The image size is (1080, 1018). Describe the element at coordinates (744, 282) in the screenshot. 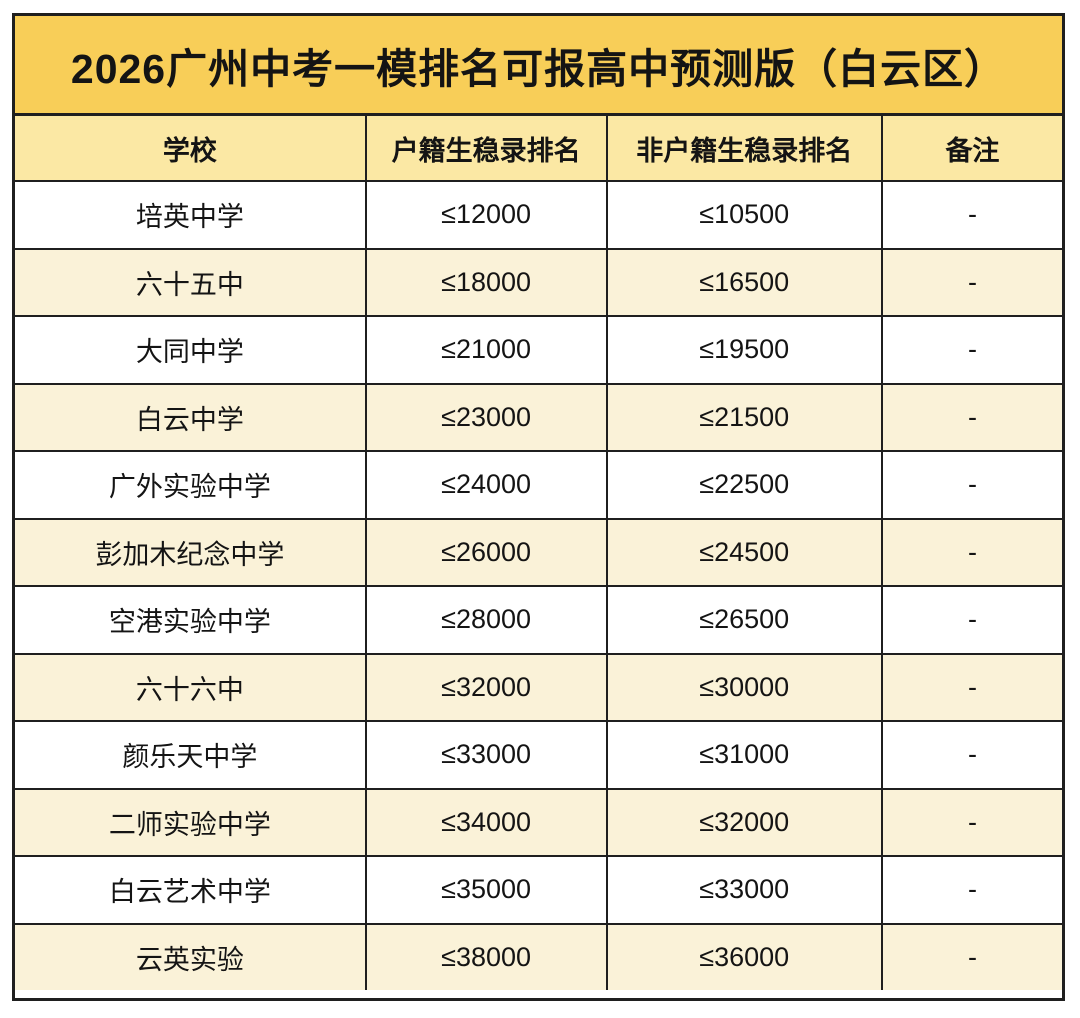

I see `cell-non-resident-rank: ≤16500` at that location.